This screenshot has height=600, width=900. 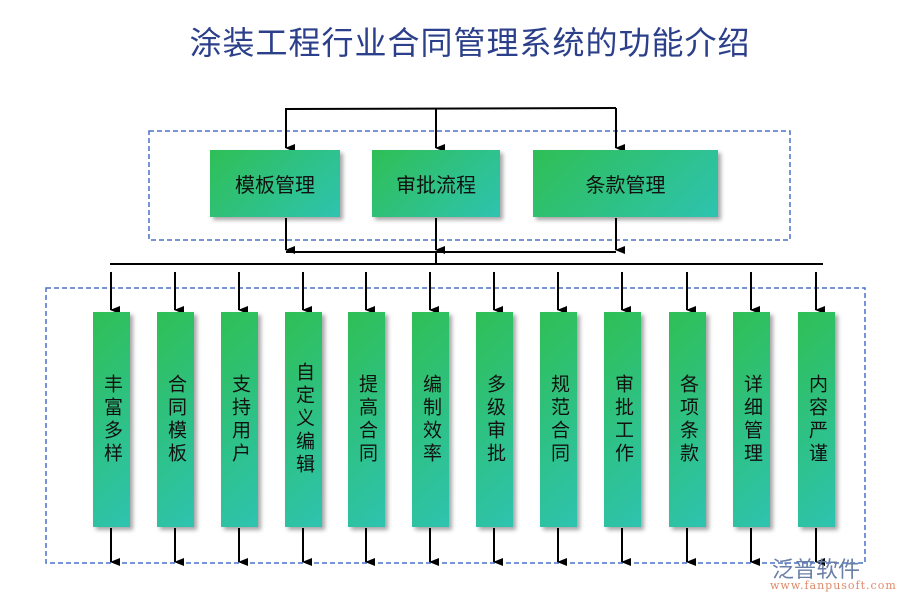 What do you see at coordinates (816, 570) in the screenshot?
I see `watermark-logo: 泛普软件` at bounding box center [816, 570].